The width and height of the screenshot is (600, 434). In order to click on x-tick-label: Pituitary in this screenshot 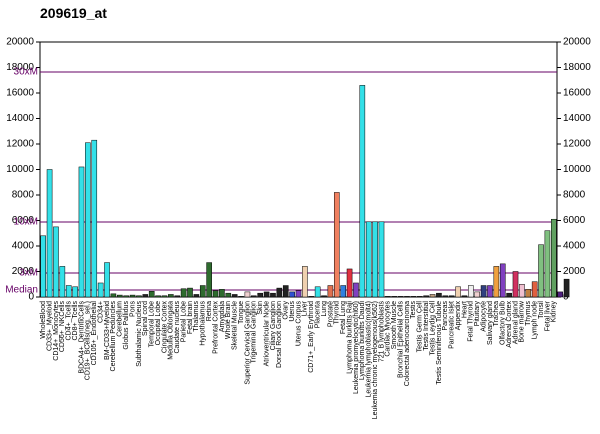, I will do `click(477, 314)`.